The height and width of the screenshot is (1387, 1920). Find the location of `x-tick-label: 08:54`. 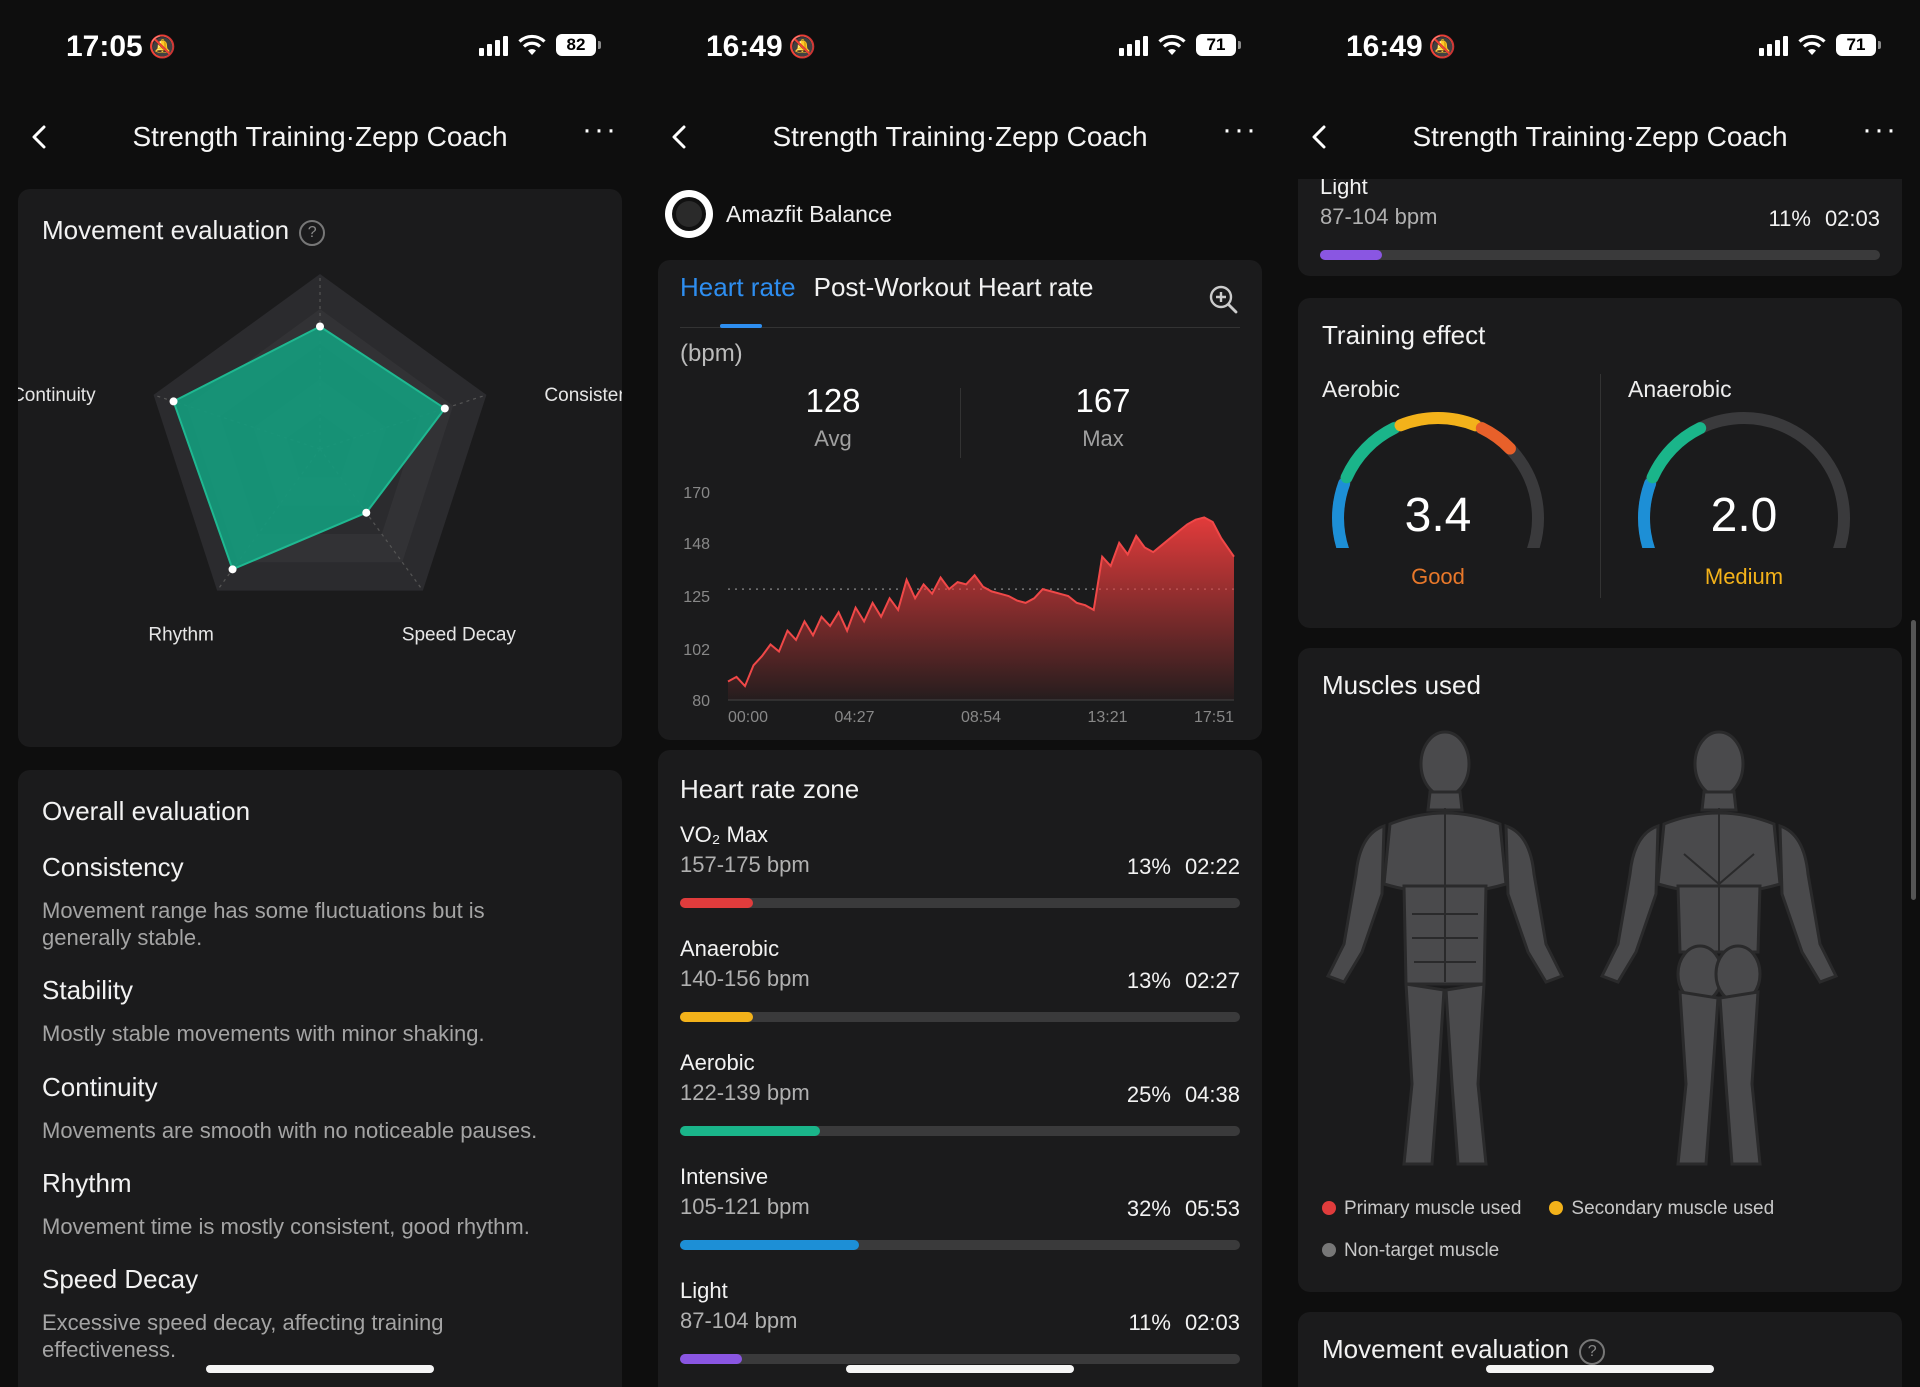

x-tick-label: 08:54 is located at coordinates (981, 717).